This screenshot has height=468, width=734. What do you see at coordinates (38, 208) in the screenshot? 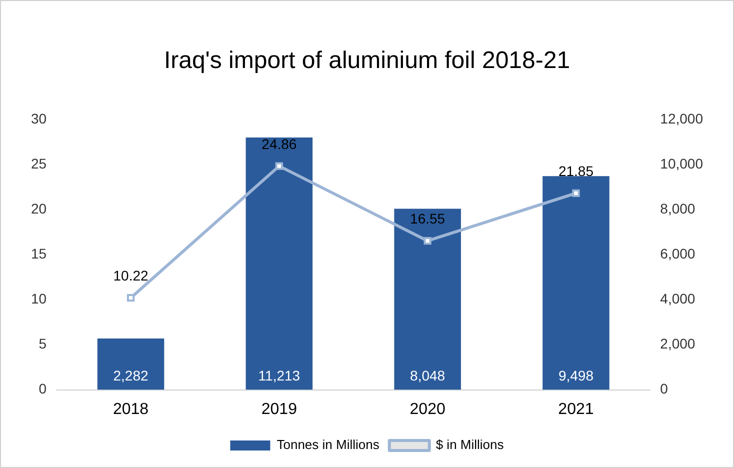
I see `y-tick-label: 20` at bounding box center [38, 208].